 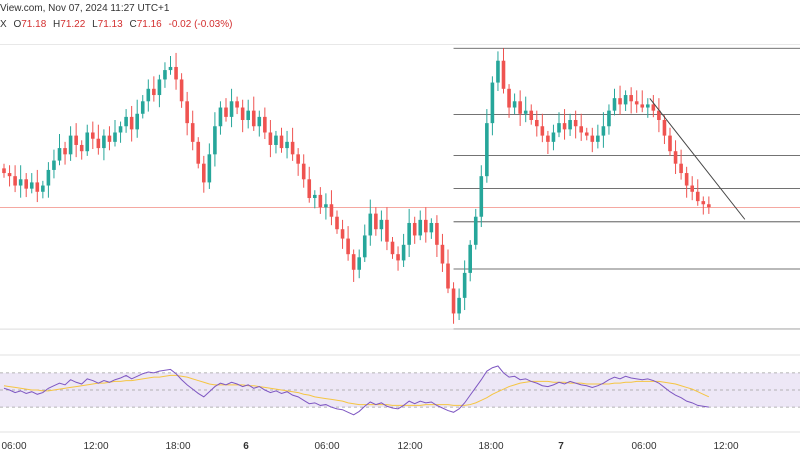 I want to click on low-value: 71.13, so click(x=110, y=24).